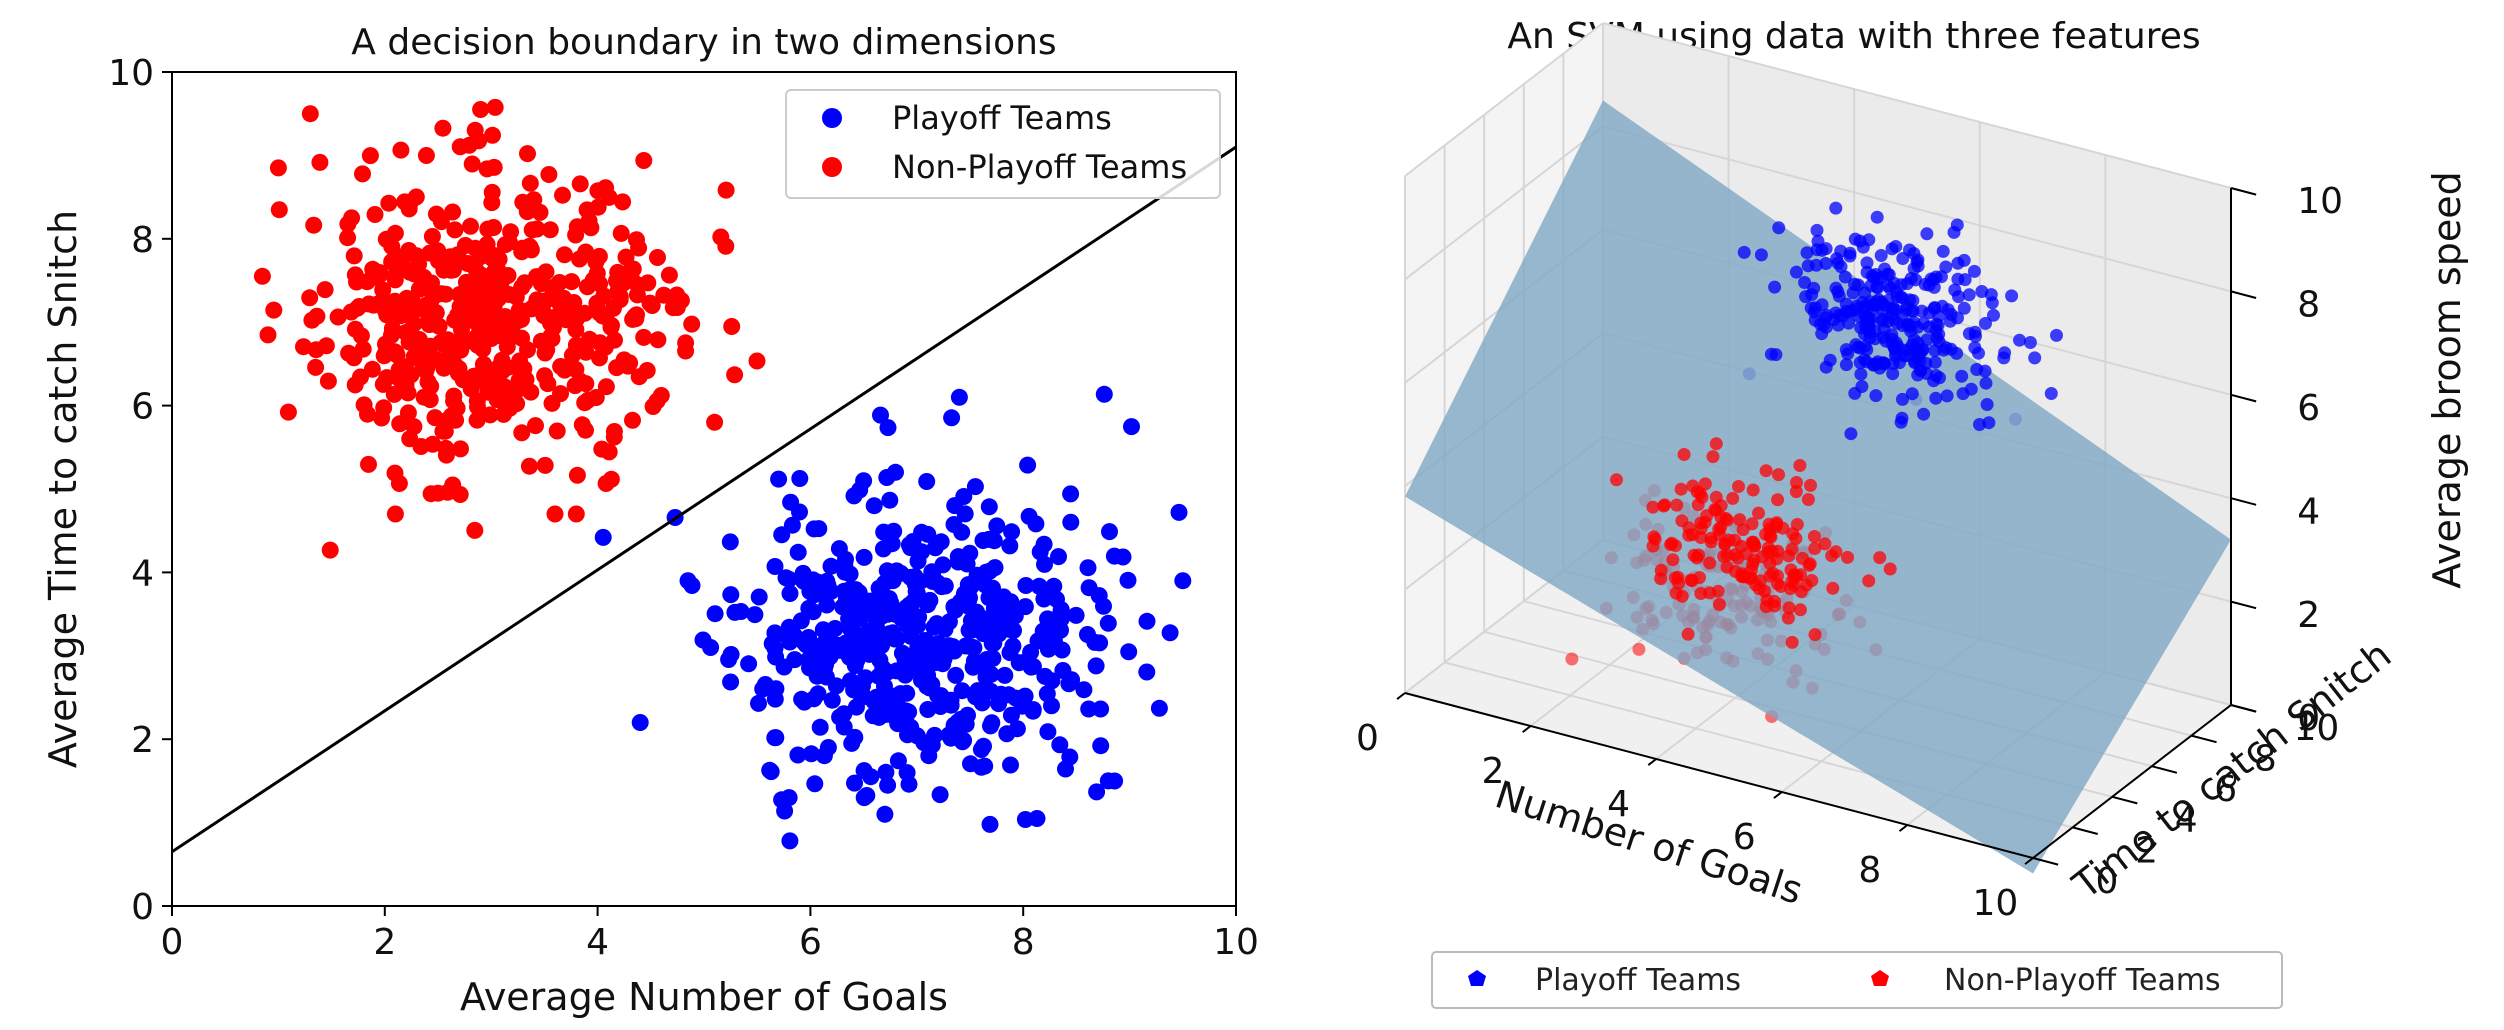  What do you see at coordinates (1236, 942) in the screenshot?
I see `x-tick-label: 10` at bounding box center [1236, 942].